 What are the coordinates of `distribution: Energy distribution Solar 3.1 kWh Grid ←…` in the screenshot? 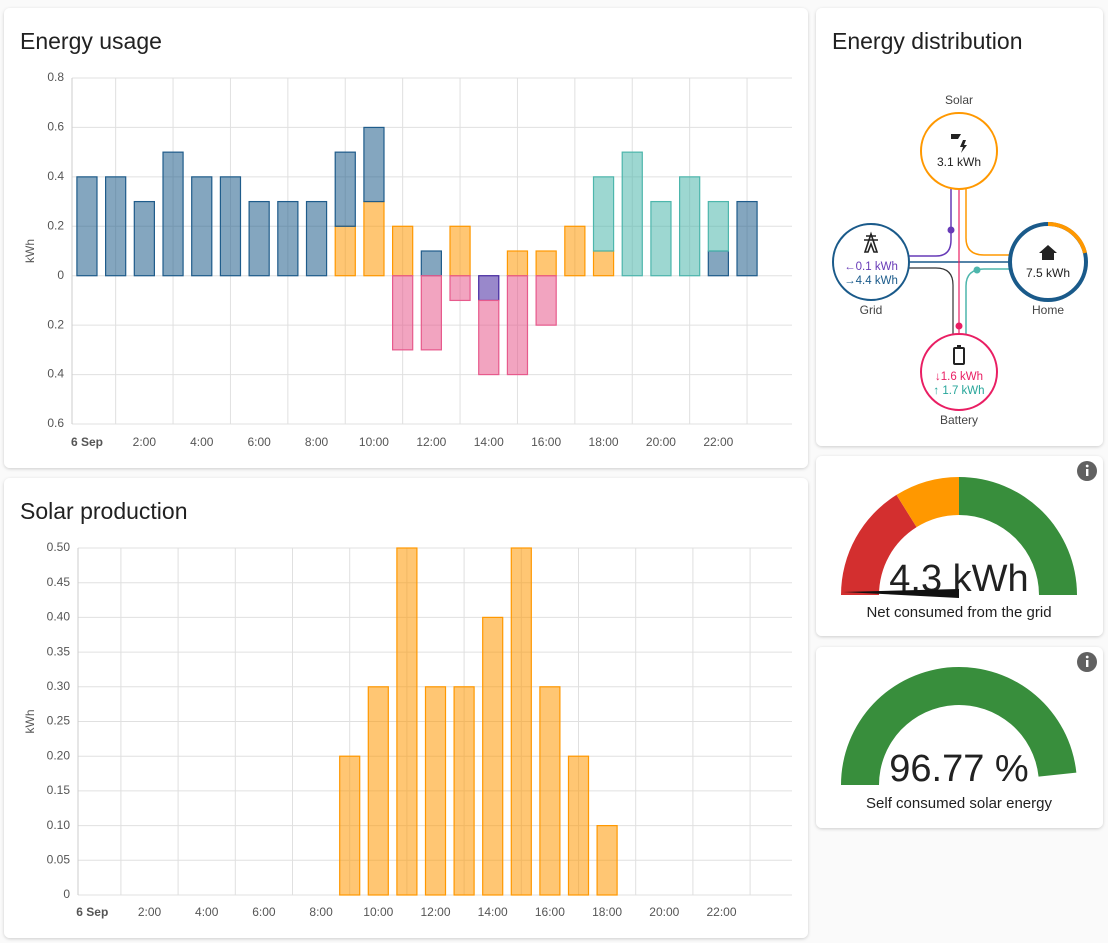 It's located at (960, 227).